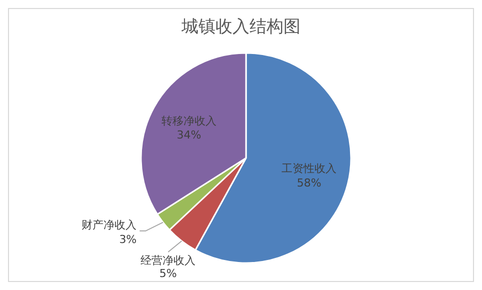 This screenshot has width=482, height=290. I want to click on slice-label: 工资性收入, so click(309, 168).